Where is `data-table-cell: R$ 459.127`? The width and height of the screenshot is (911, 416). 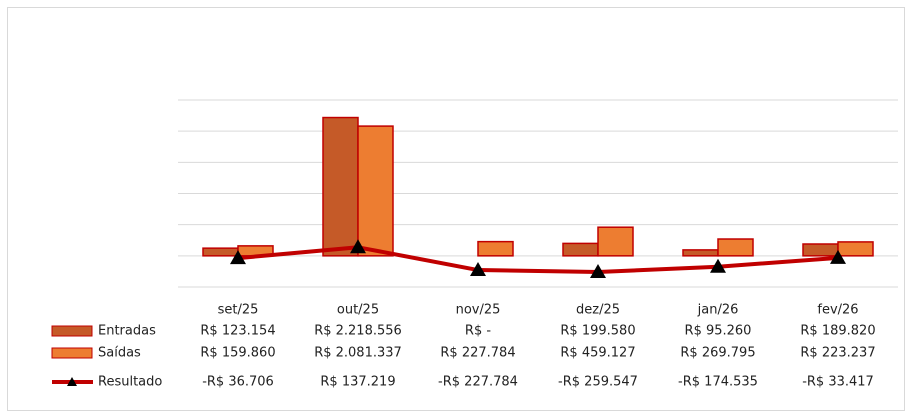
data-table-cell: R$ 459.127 is located at coordinates (597, 353).